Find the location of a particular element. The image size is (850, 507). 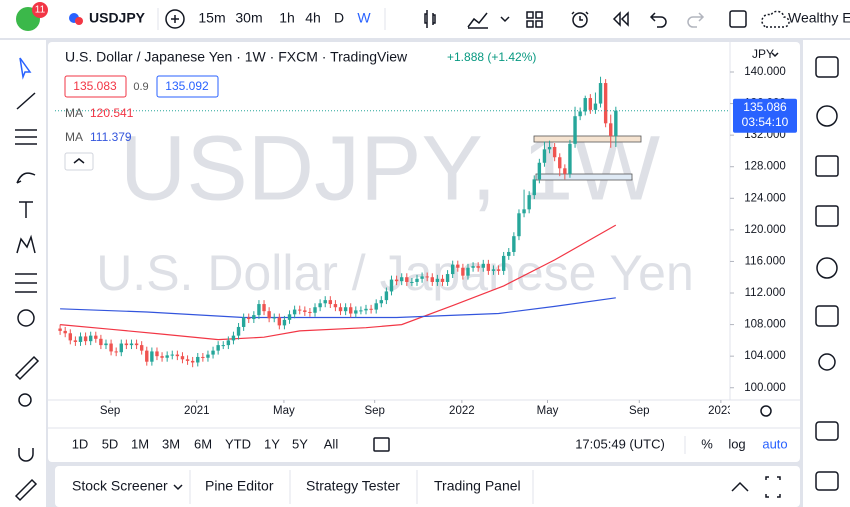

chart-type-button is located at coordinates (430, 19).